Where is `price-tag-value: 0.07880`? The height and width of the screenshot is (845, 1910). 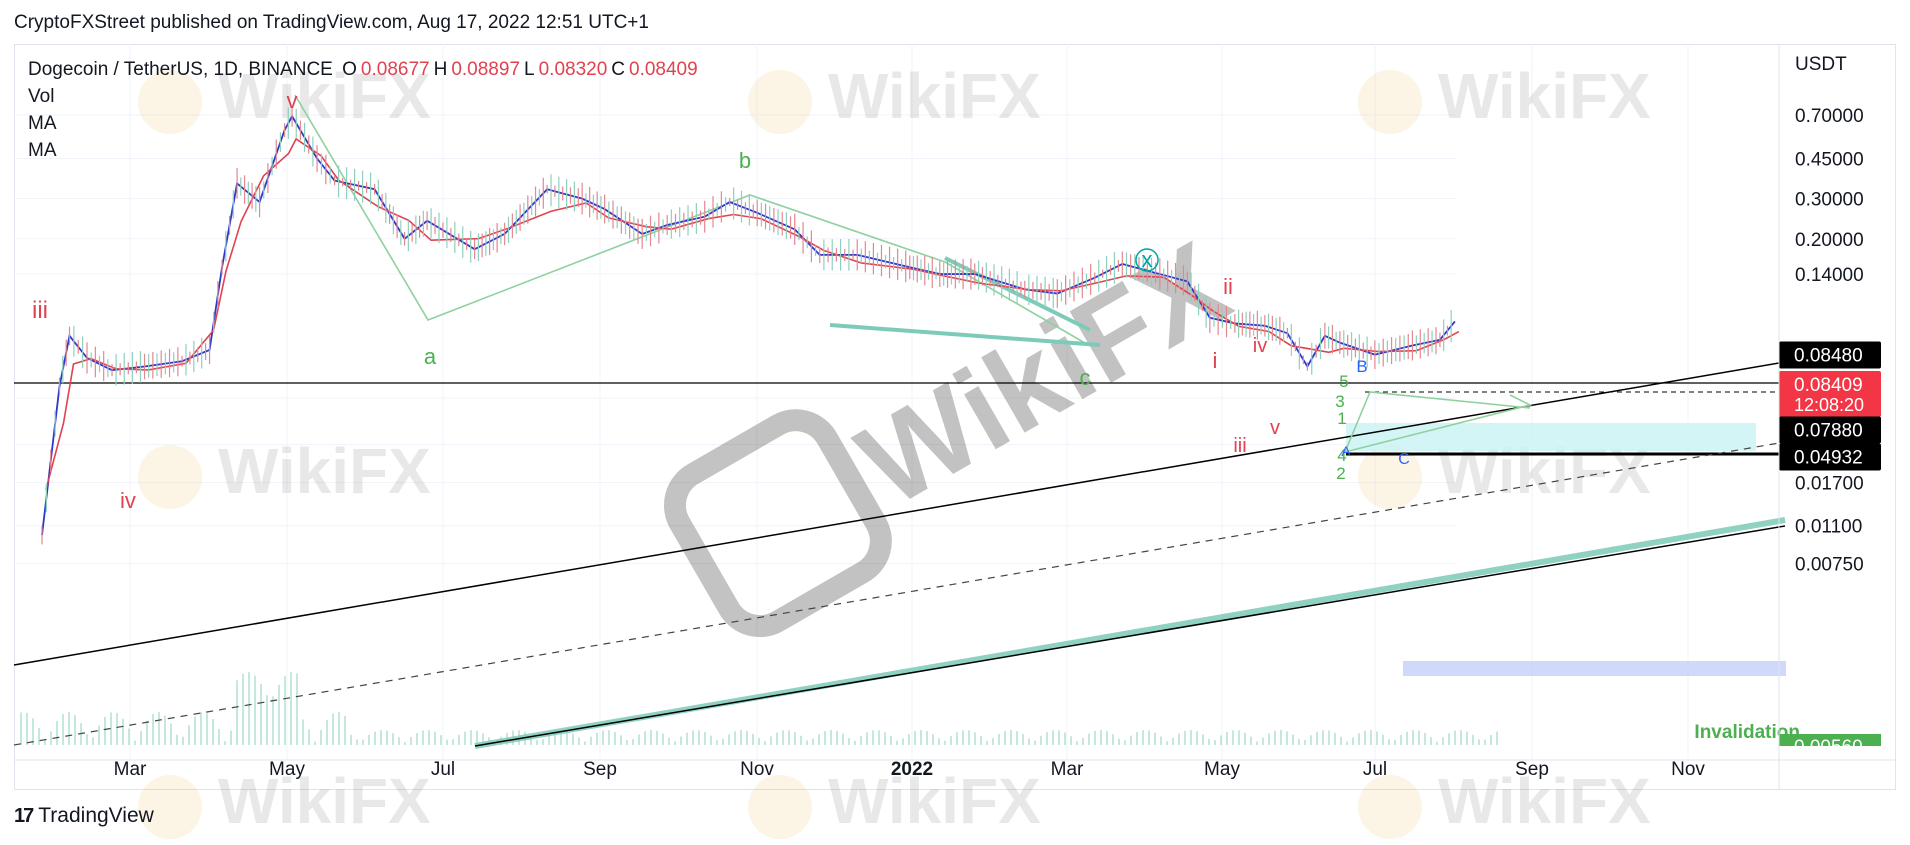 price-tag-value: 0.07880 is located at coordinates (1828, 431).